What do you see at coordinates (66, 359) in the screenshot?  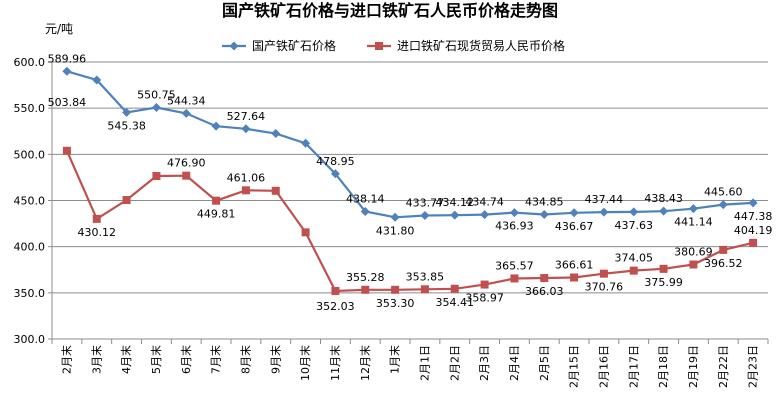 I see `x-tick-label: 2月末` at bounding box center [66, 359].